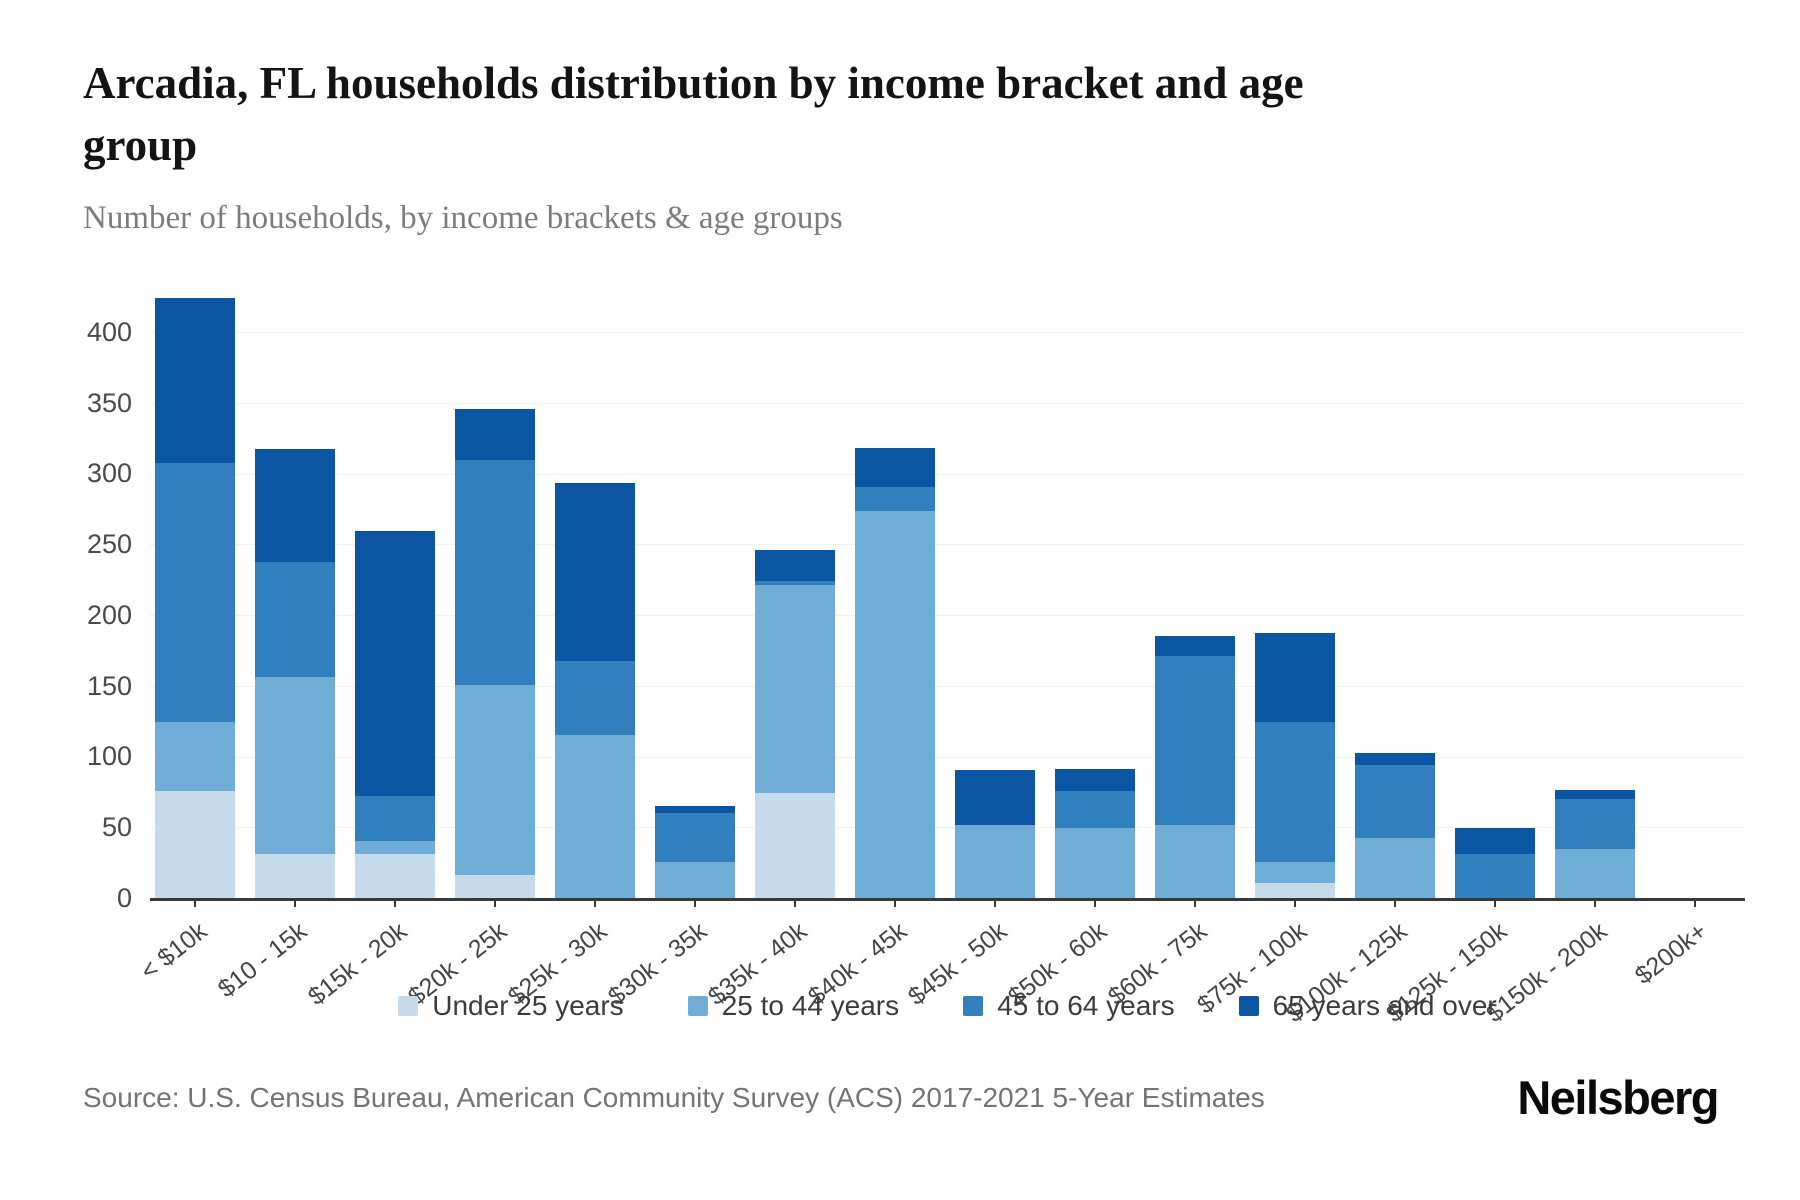  I want to click on bar-$25k - 30k, so click(595, 691).